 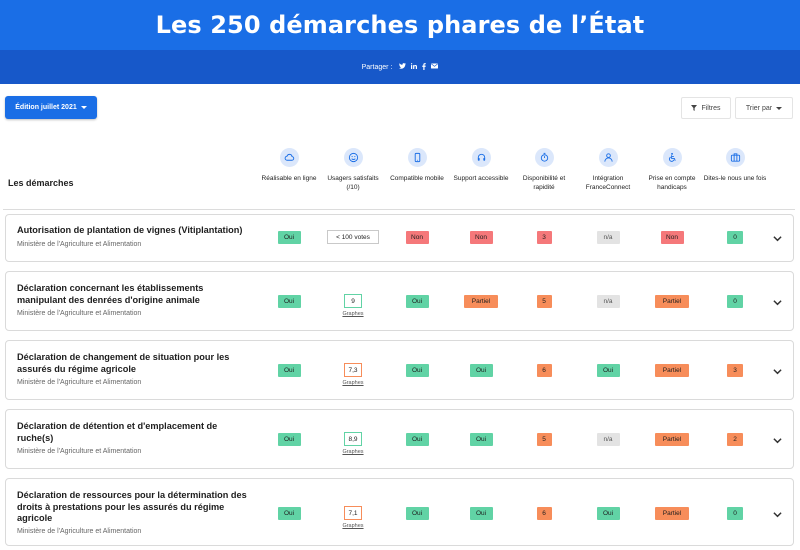 What do you see at coordinates (417, 178) in the screenshot?
I see `column-label: Compatible mobile` at bounding box center [417, 178].